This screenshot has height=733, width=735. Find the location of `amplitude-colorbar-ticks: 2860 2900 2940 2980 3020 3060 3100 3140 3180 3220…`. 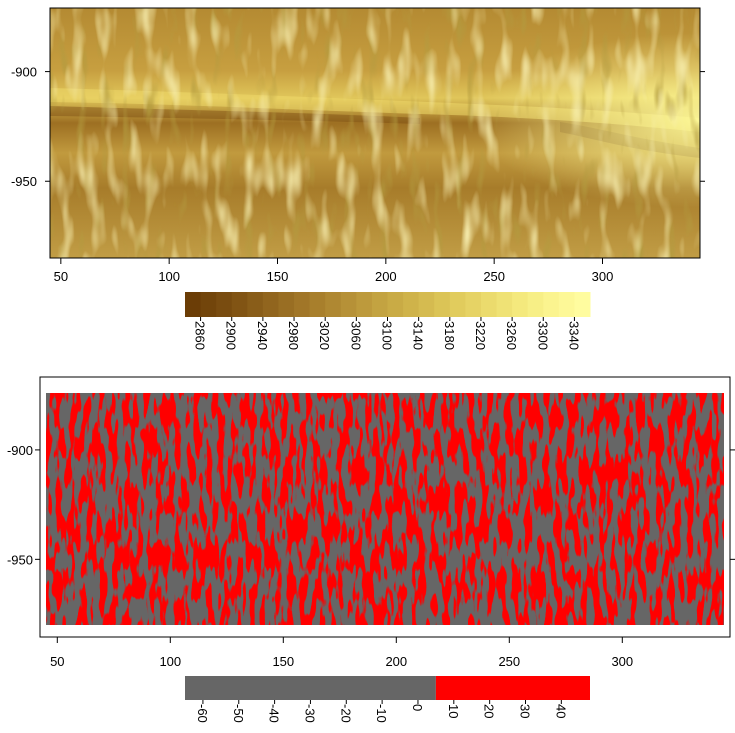

amplitude-colorbar-ticks: 2860 2900 2940 2980 3020 3060 3100 3140 3180 3220… is located at coordinates (387, 333).